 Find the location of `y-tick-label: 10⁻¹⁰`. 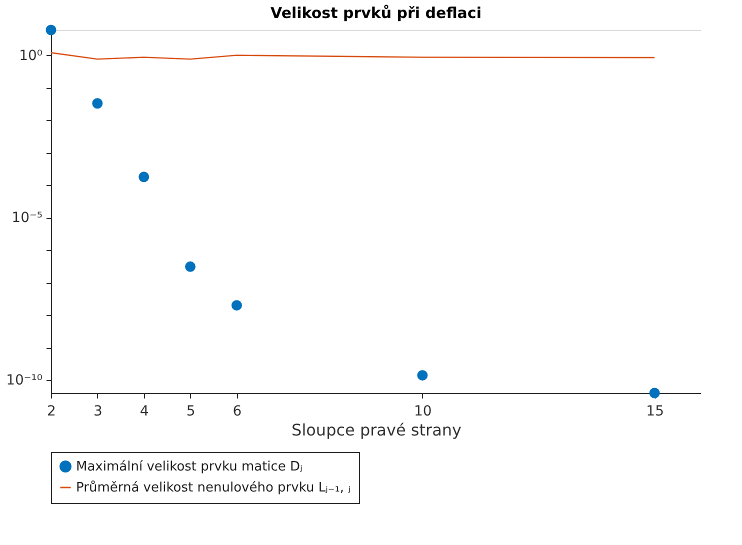

y-tick-label: 10⁻¹⁰ is located at coordinates (24, 380).